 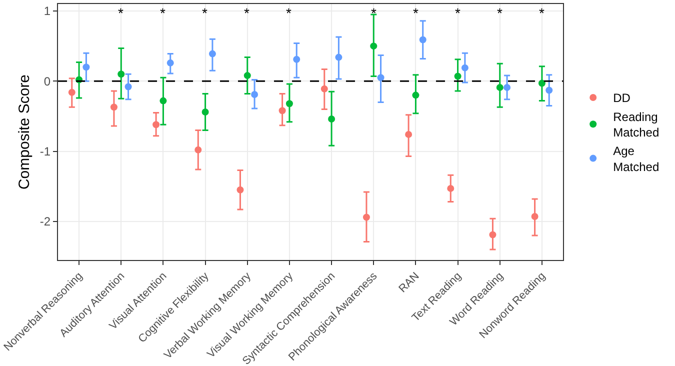 I want to click on y-tick-label: -2, so click(x=45, y=221).